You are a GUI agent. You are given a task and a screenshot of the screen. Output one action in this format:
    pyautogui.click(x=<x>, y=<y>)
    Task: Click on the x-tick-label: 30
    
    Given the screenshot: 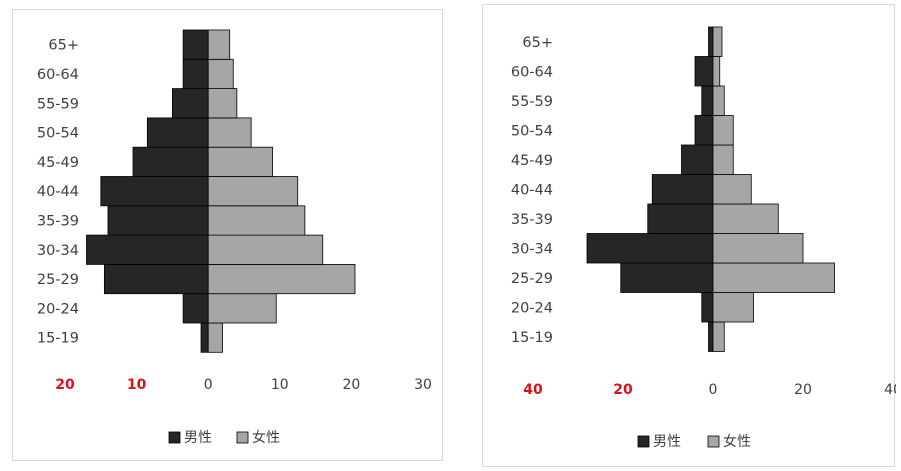 What is the action you would take?
    pyautogui.click(x=423, y=385)
    